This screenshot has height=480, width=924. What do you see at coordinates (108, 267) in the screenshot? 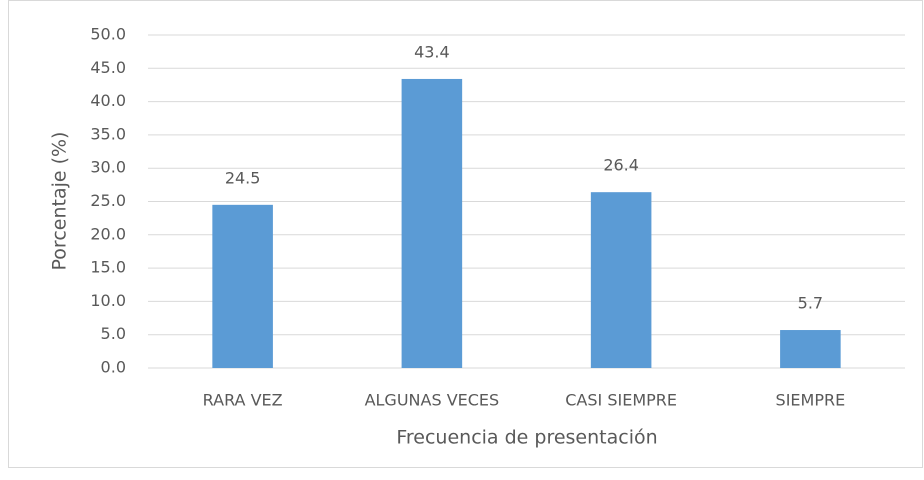
I see `y-tick-label: 15.0` at bounding box center [108, 267].